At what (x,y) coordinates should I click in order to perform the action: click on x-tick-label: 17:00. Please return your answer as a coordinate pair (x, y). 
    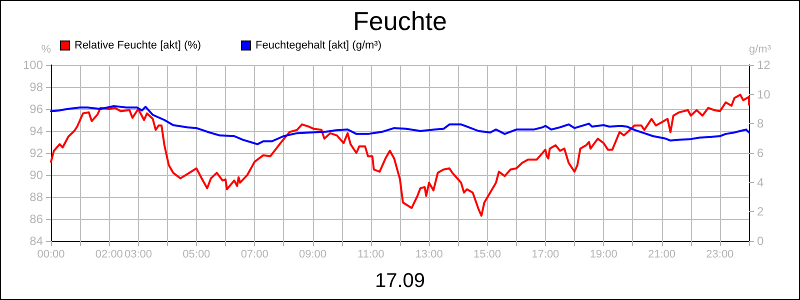
    Looking at the image, I should click on (546, 254).